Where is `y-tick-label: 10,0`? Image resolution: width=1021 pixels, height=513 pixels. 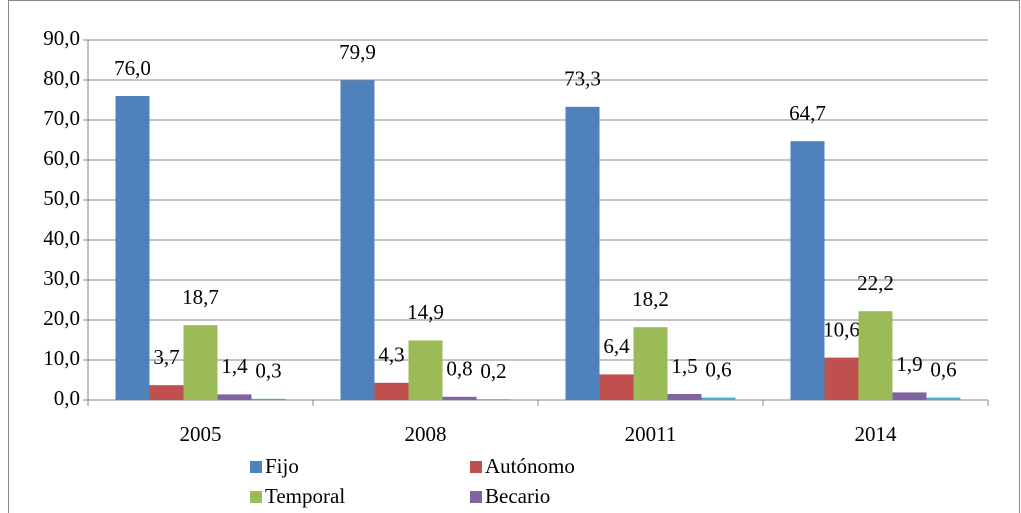
y-tick-label: 10,0 is located at coordinates (61, 358).